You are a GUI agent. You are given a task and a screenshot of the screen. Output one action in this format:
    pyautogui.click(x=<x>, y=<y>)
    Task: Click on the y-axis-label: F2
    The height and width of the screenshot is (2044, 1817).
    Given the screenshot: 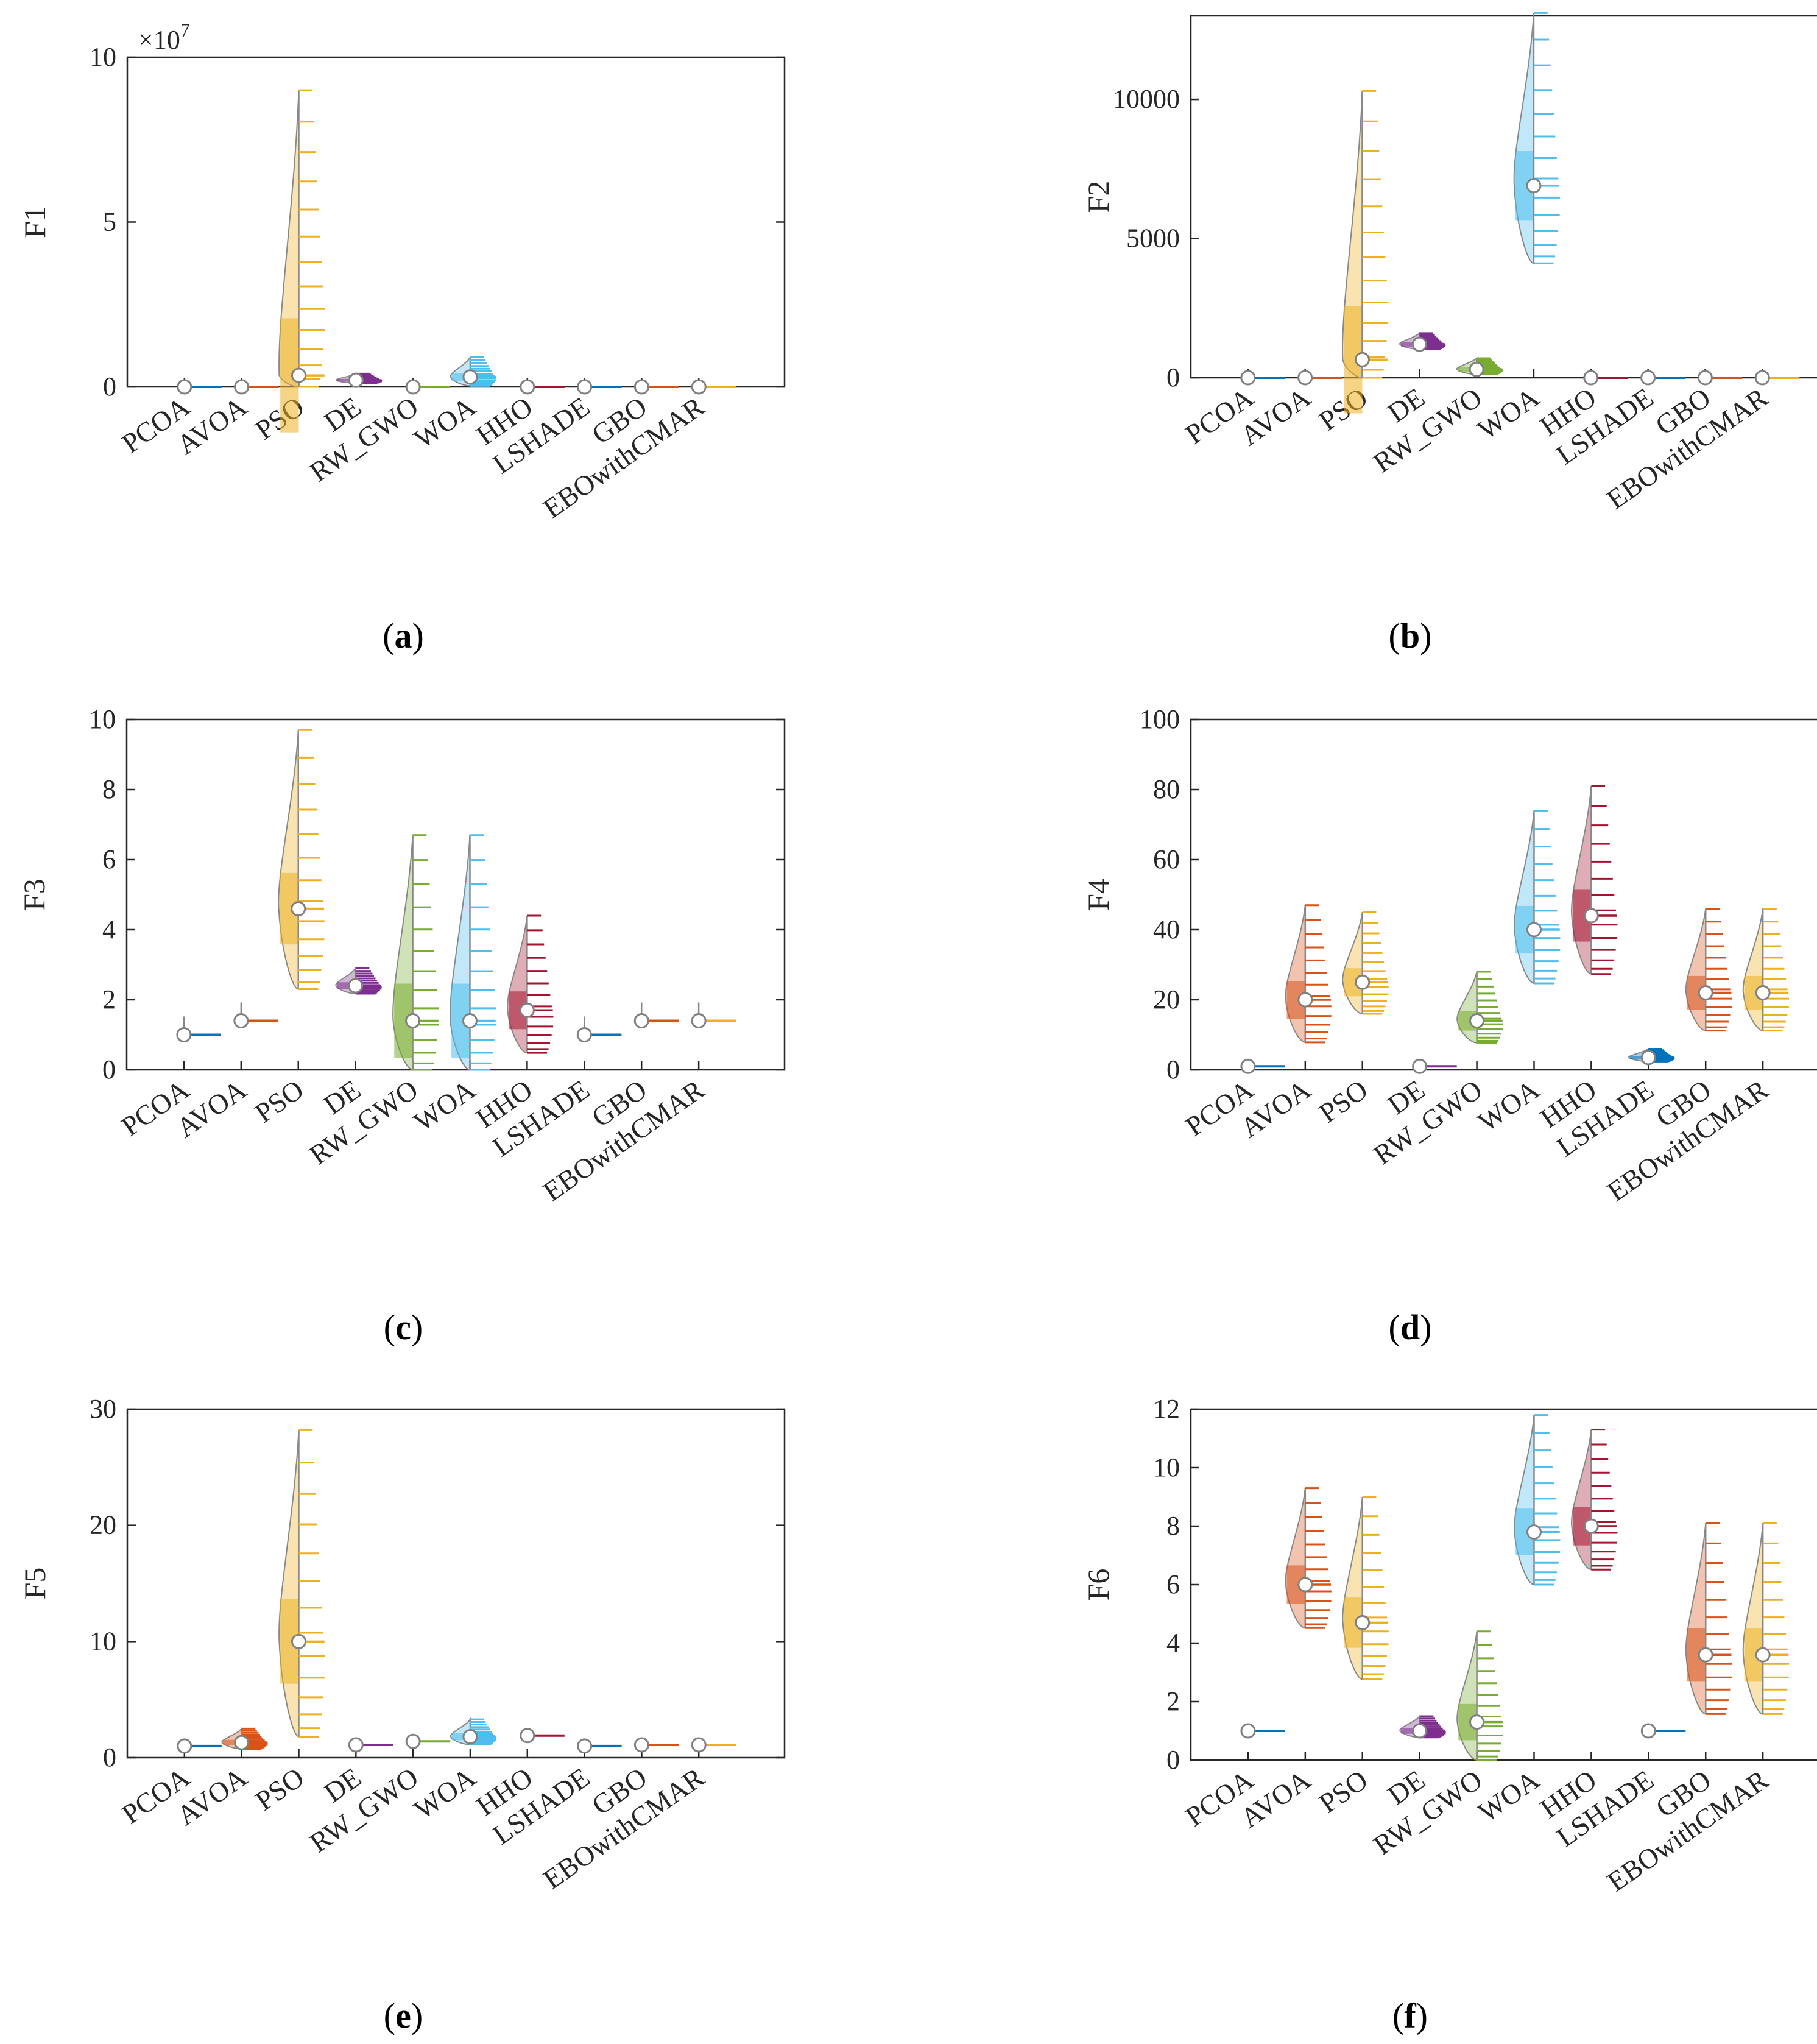 What is the action you would take?
    pyautogui.click(x=1098, y=197)
    